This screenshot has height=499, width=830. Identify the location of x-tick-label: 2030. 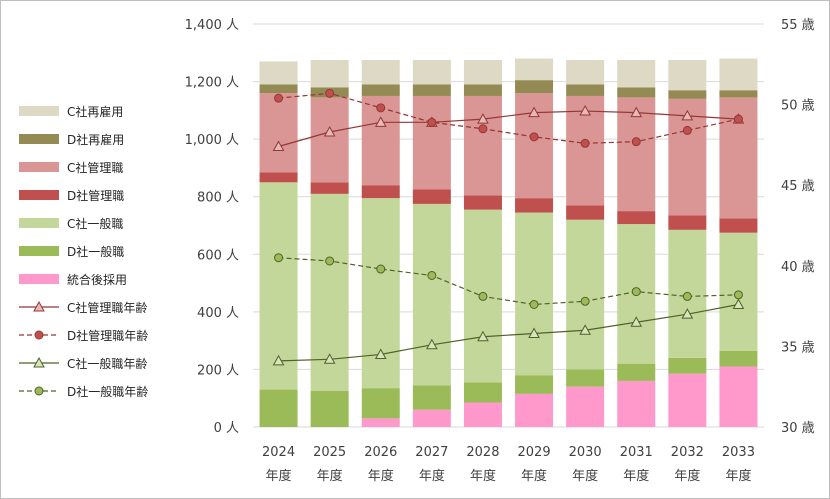
(585, 452).